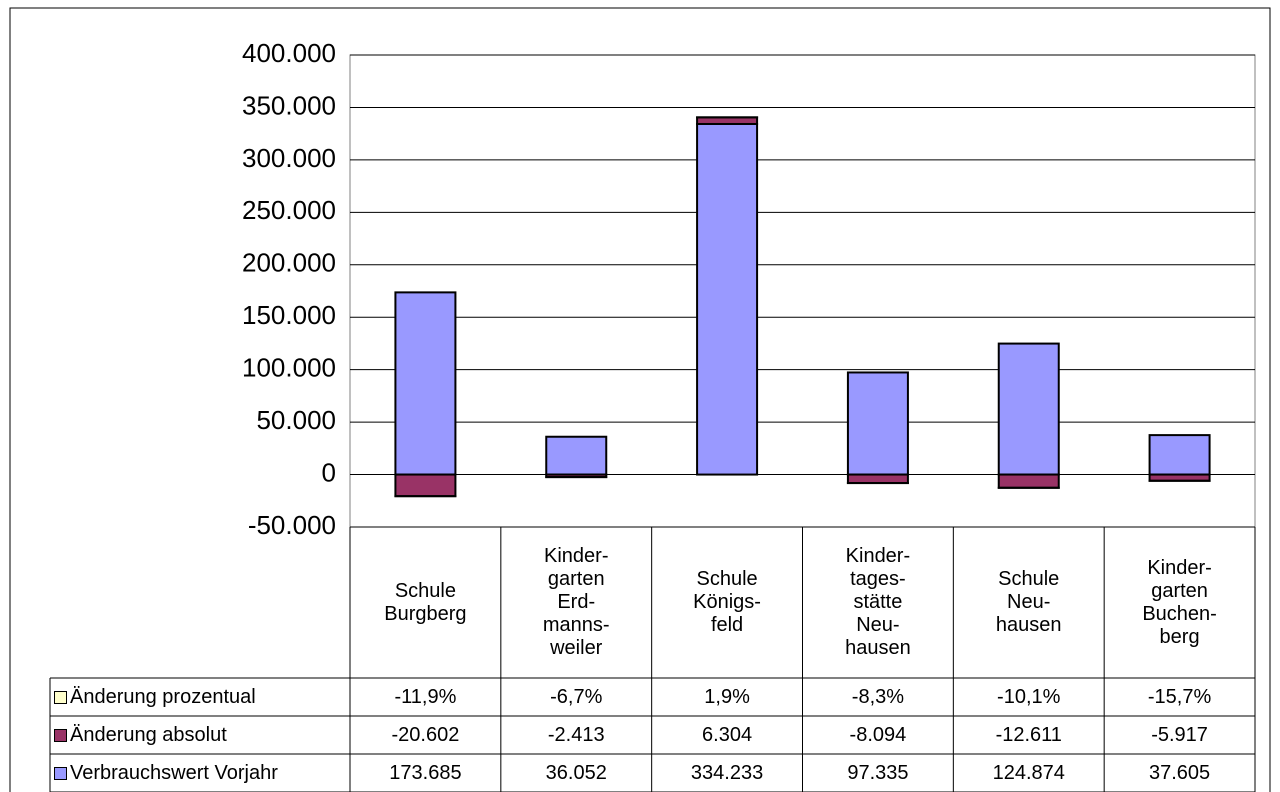  Describe the element at coordinates (425, 602) in the screenshot. I see `category-label: Schule Burgberg` at that location.